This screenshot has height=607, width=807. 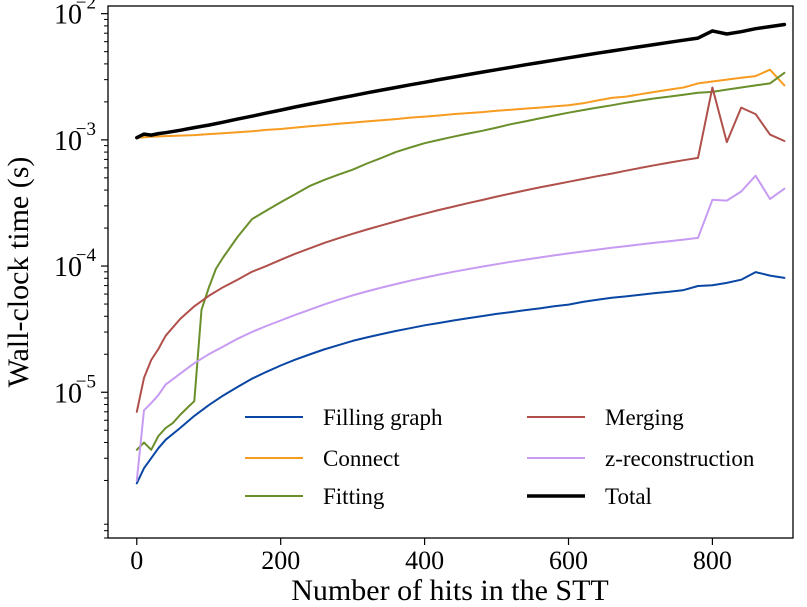 I want to click on y-tick-label-exponent: −3, so click(x=86, y=129).